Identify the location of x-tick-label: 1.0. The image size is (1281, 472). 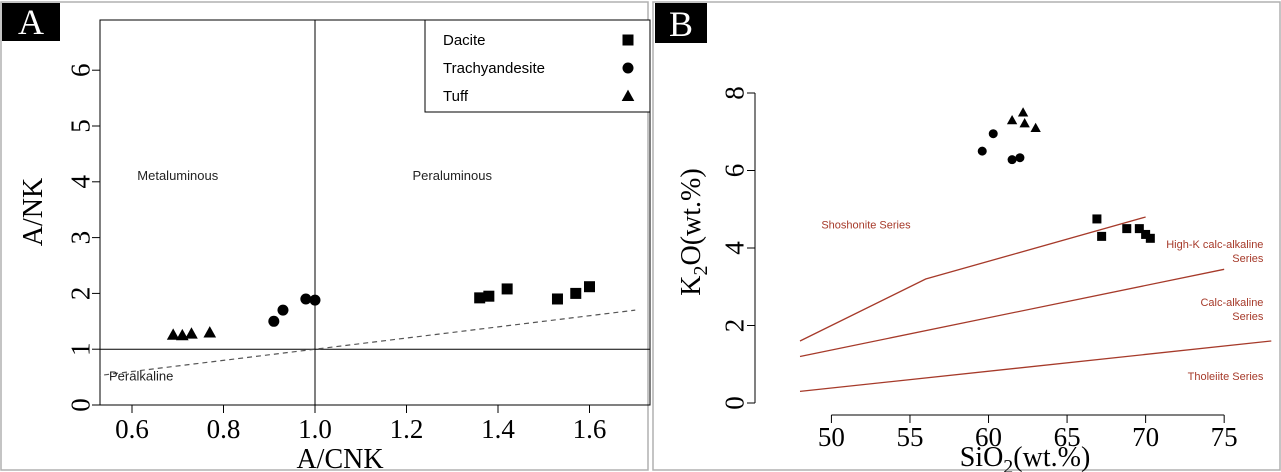
(315, 429).